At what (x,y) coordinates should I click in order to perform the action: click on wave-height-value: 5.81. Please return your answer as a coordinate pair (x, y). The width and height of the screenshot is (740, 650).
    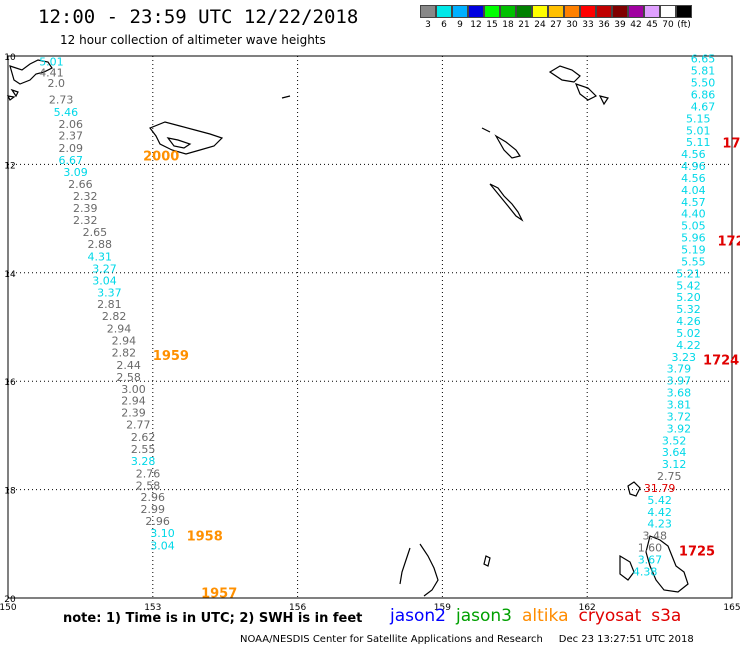
    Looking at the image, I should click on (703, 71).